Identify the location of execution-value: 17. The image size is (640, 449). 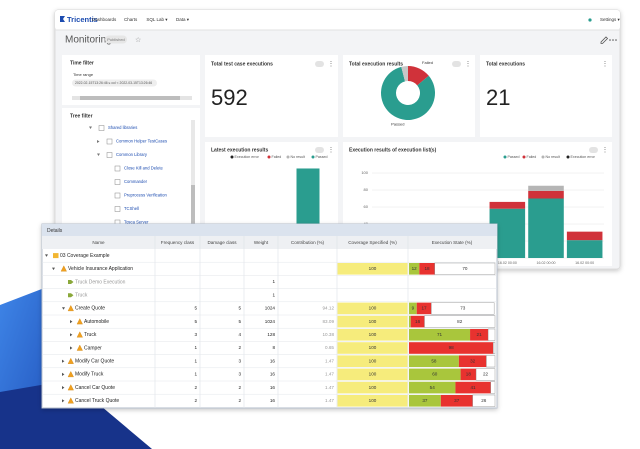
(424, 308).